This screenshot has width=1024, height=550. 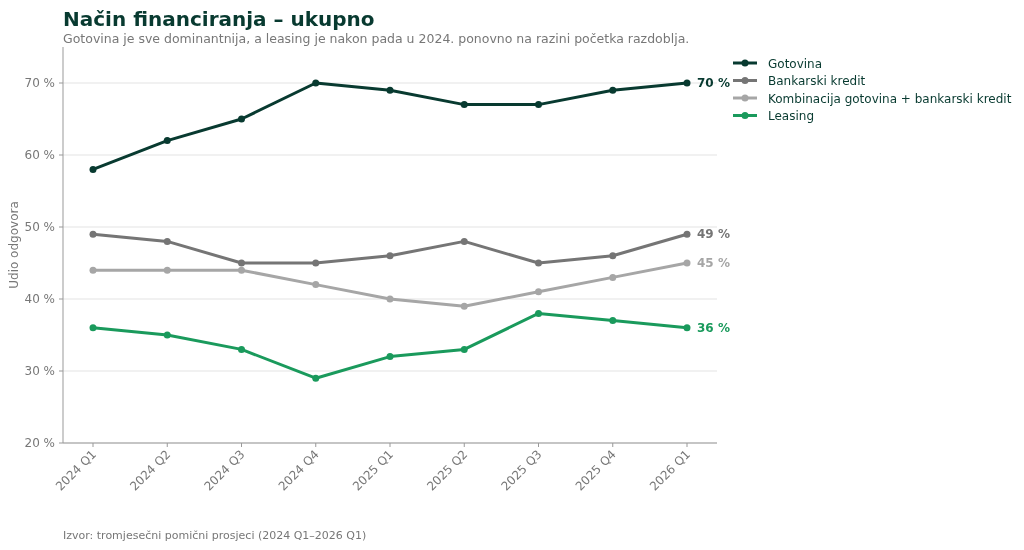 I want to click on y-tick-label: 20 %, so click(x=39, y=443).